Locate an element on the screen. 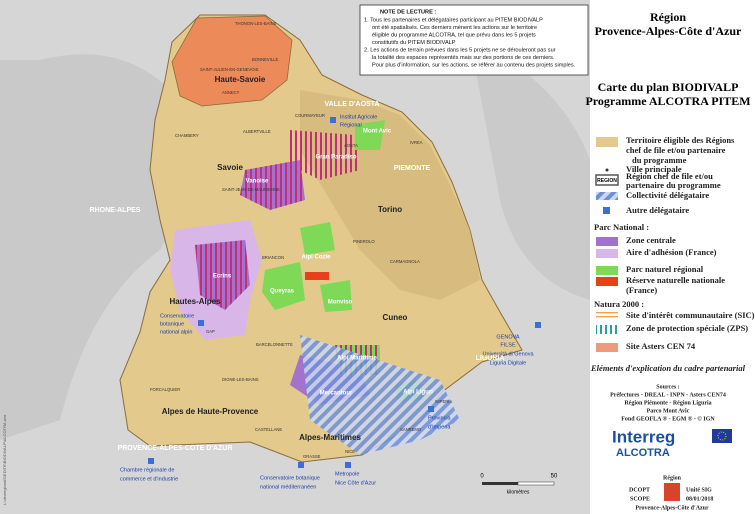 The image size is (755, 514). map-label: CARMAGNOLA is located at coordinates (405, 261).